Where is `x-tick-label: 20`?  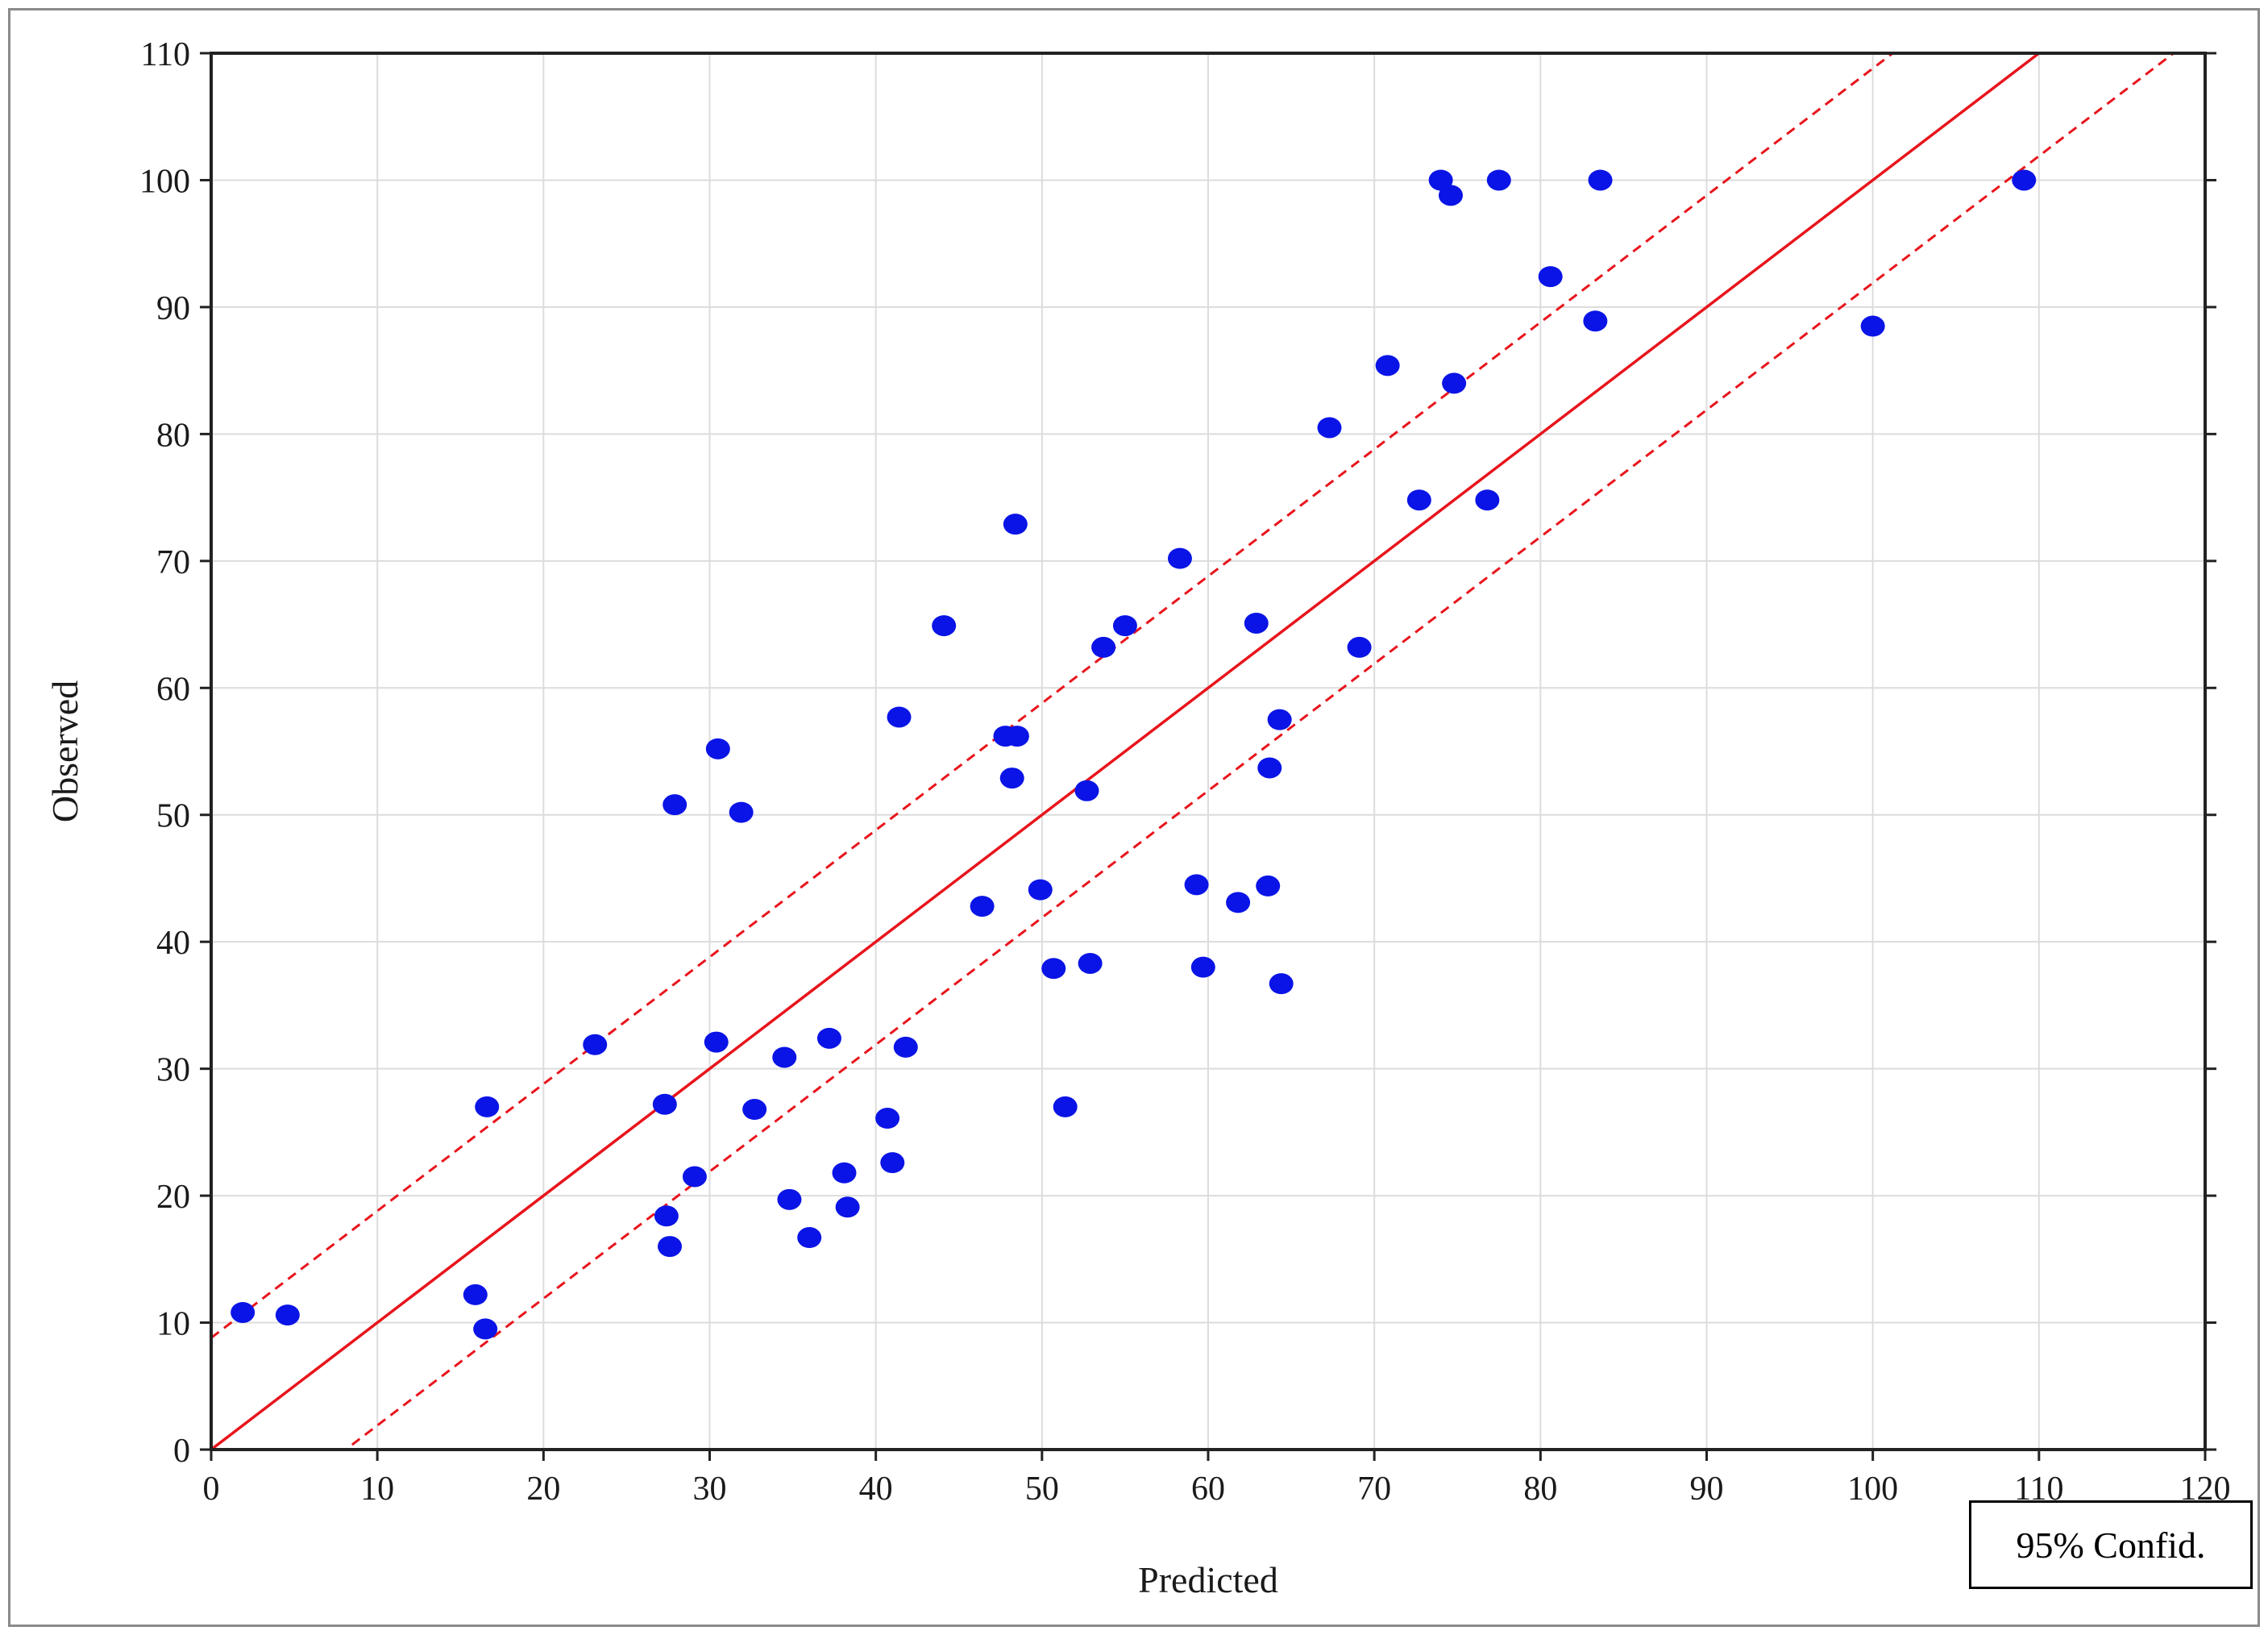
x-tick-label: 20 is located at coordinates (543, 1489).